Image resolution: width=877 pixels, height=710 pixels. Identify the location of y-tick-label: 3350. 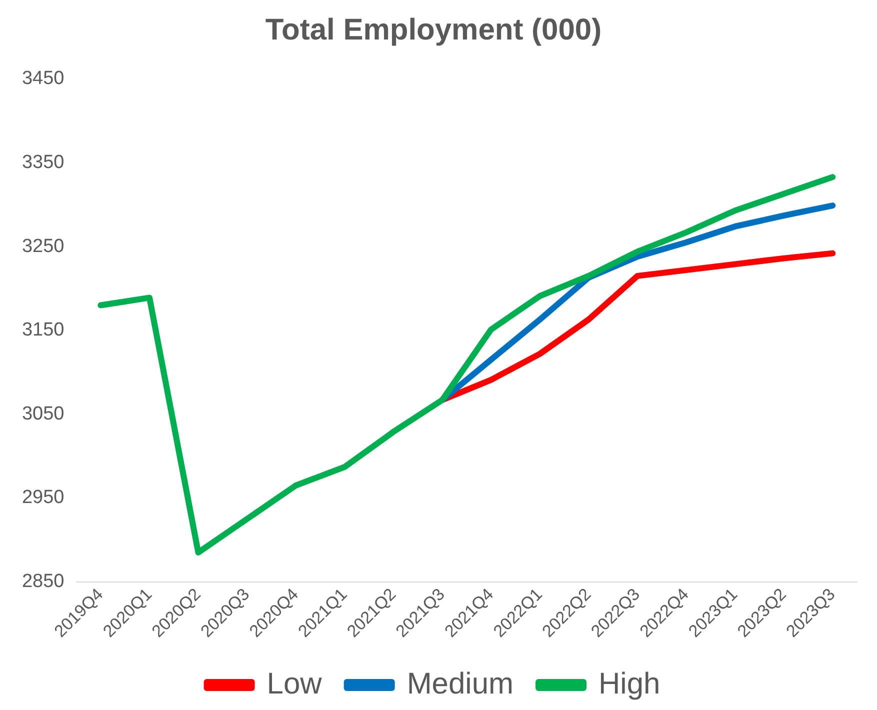
(43, 163).